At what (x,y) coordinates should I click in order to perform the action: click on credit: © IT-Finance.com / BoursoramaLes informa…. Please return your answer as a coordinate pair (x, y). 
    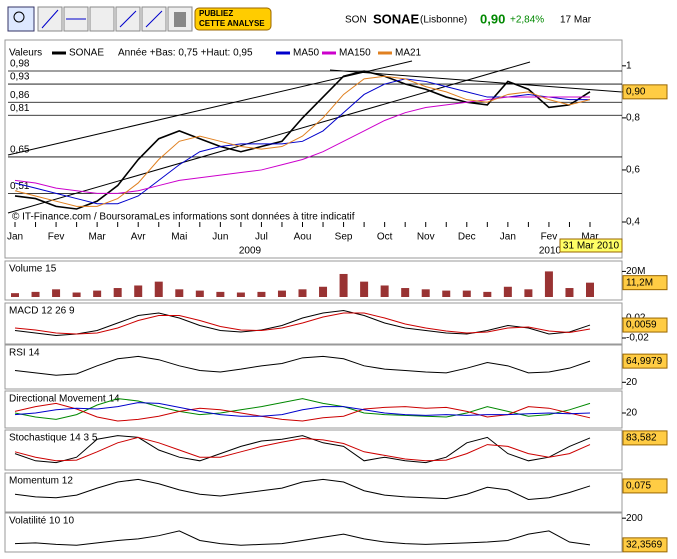
    Looking at the image, I should click on (183, 217).